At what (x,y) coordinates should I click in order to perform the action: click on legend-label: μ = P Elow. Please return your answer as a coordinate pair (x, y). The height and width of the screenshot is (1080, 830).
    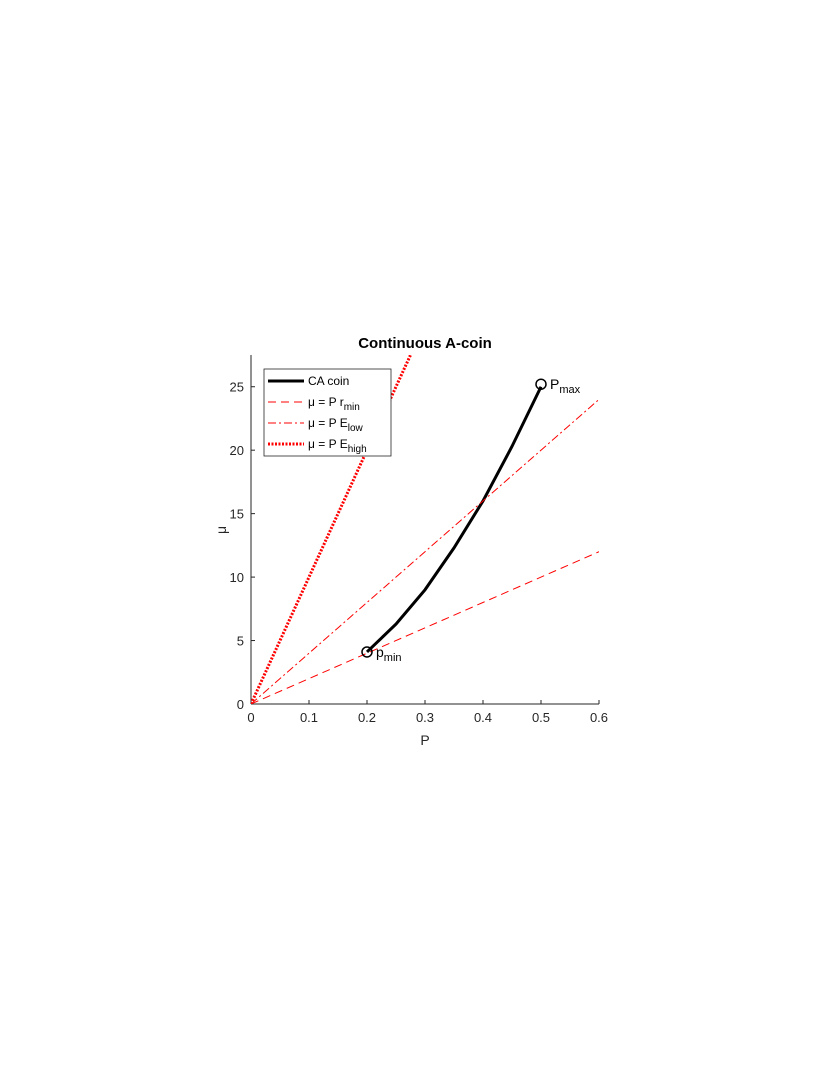
    Looking at the image, I should click on (336, 425).